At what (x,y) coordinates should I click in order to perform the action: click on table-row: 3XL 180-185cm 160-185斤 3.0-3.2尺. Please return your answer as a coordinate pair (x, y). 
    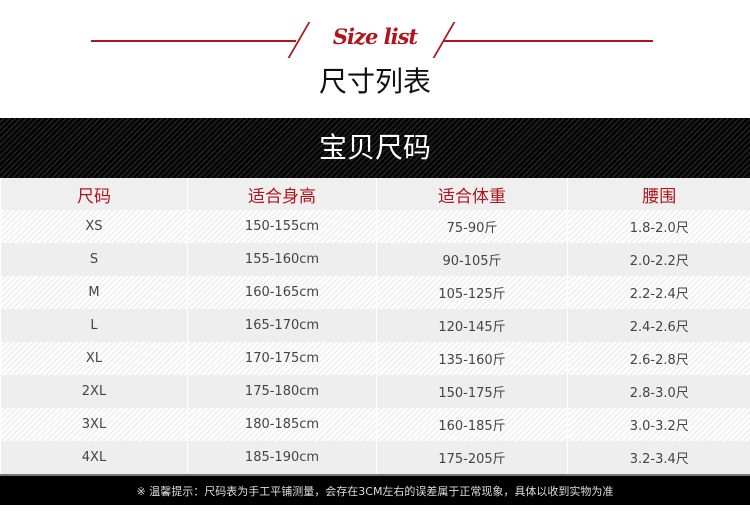
    Looking at the image, I should click on (375, 424).